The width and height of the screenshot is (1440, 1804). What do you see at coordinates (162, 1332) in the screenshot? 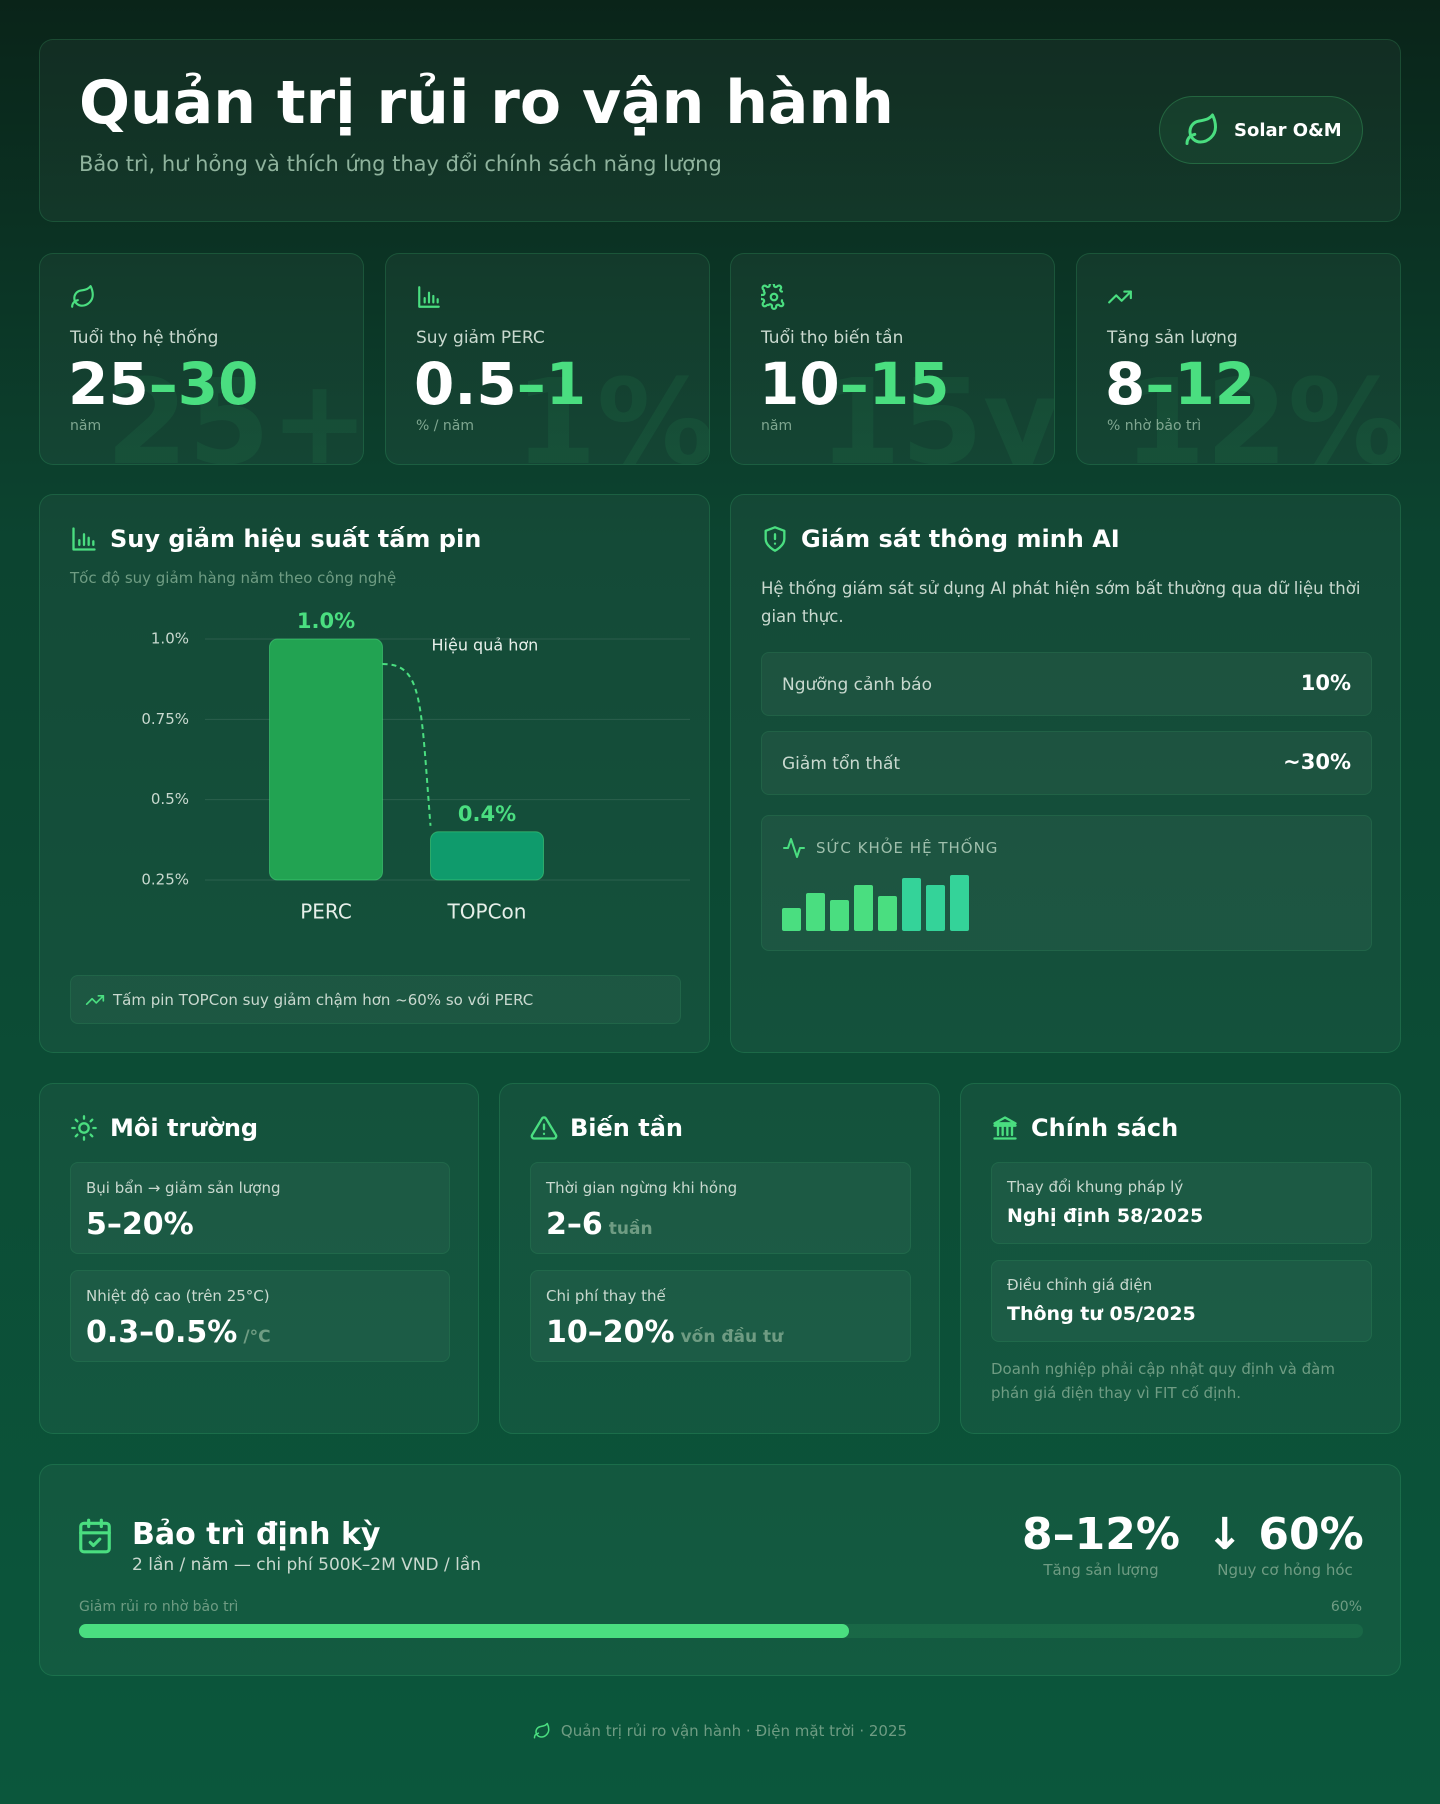
I see `item-value-text: 0.3–0.5%` at bounding box center [162, 1332].